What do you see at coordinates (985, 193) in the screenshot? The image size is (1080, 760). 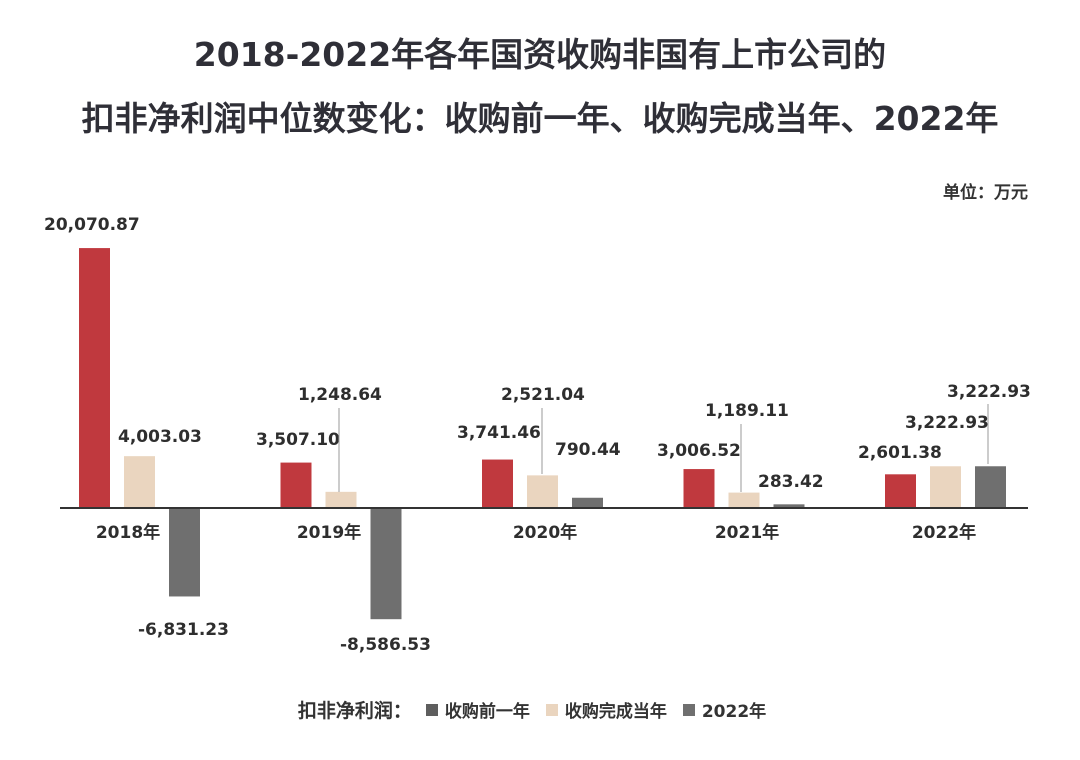 I see `unit-label: 单位：万元` at bounding box center [985, 193].